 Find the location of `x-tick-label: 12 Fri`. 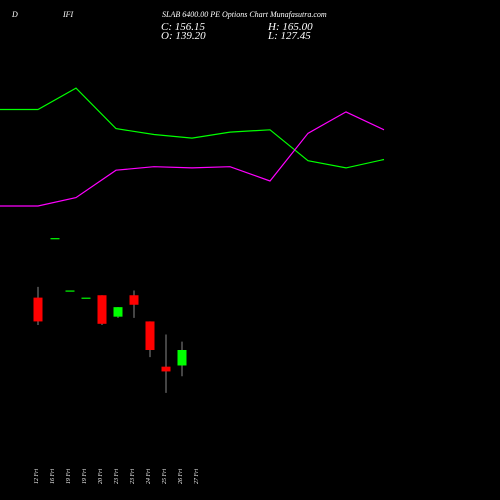

x-tick-label: 12 Fri is located at coordinates (37, 477).